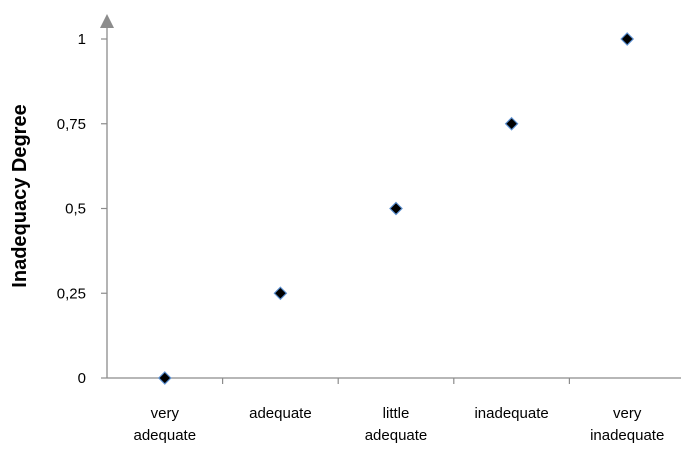  What do you see at coordinates (75, 209) in the screenshot?
I see `y-tick-label: 0,5` at bounding box center [75, 209].